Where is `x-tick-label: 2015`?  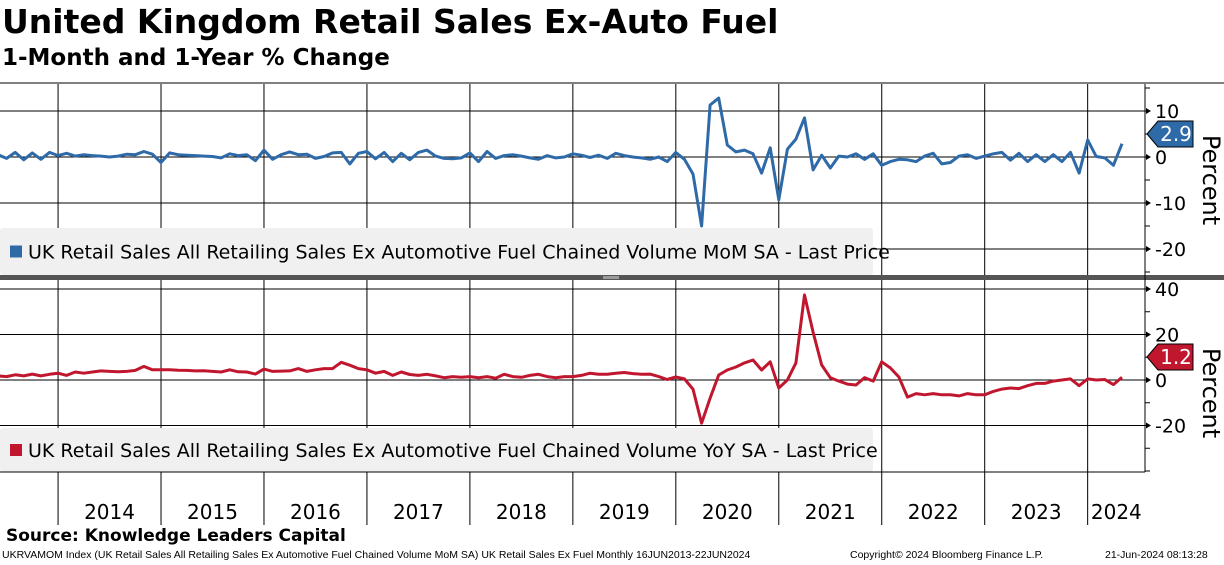 x-tick-label: 2015 is located at coordinates (212, 512).